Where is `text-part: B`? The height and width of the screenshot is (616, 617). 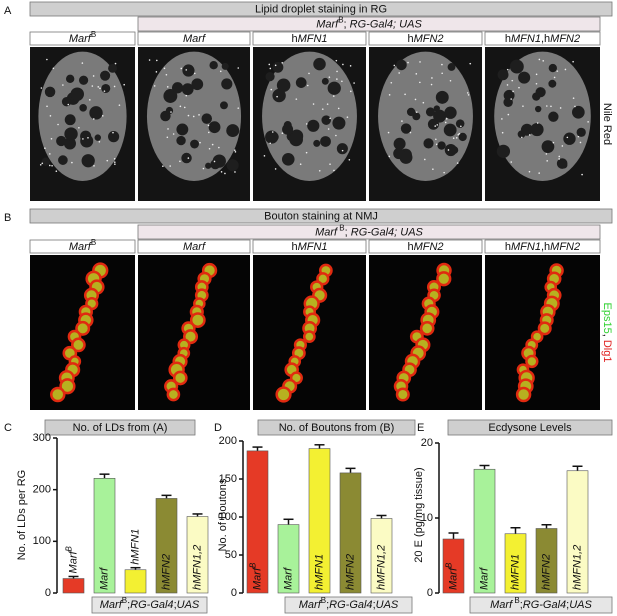 text-part: B is located at coordinates (93, 242).